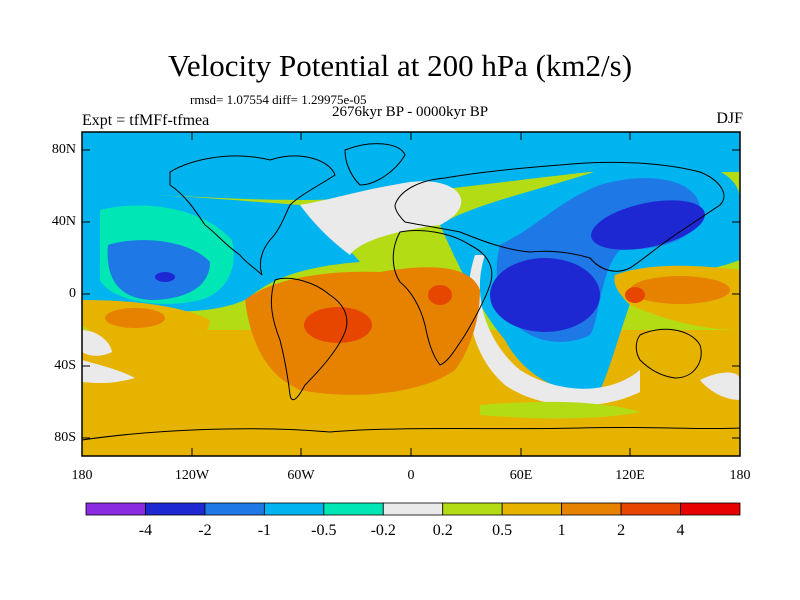 The image size is (800, 600). Describe the element at coordinates (502, 530) in the screenshot. I see `colorbar-label-6: 0.5` at that location.